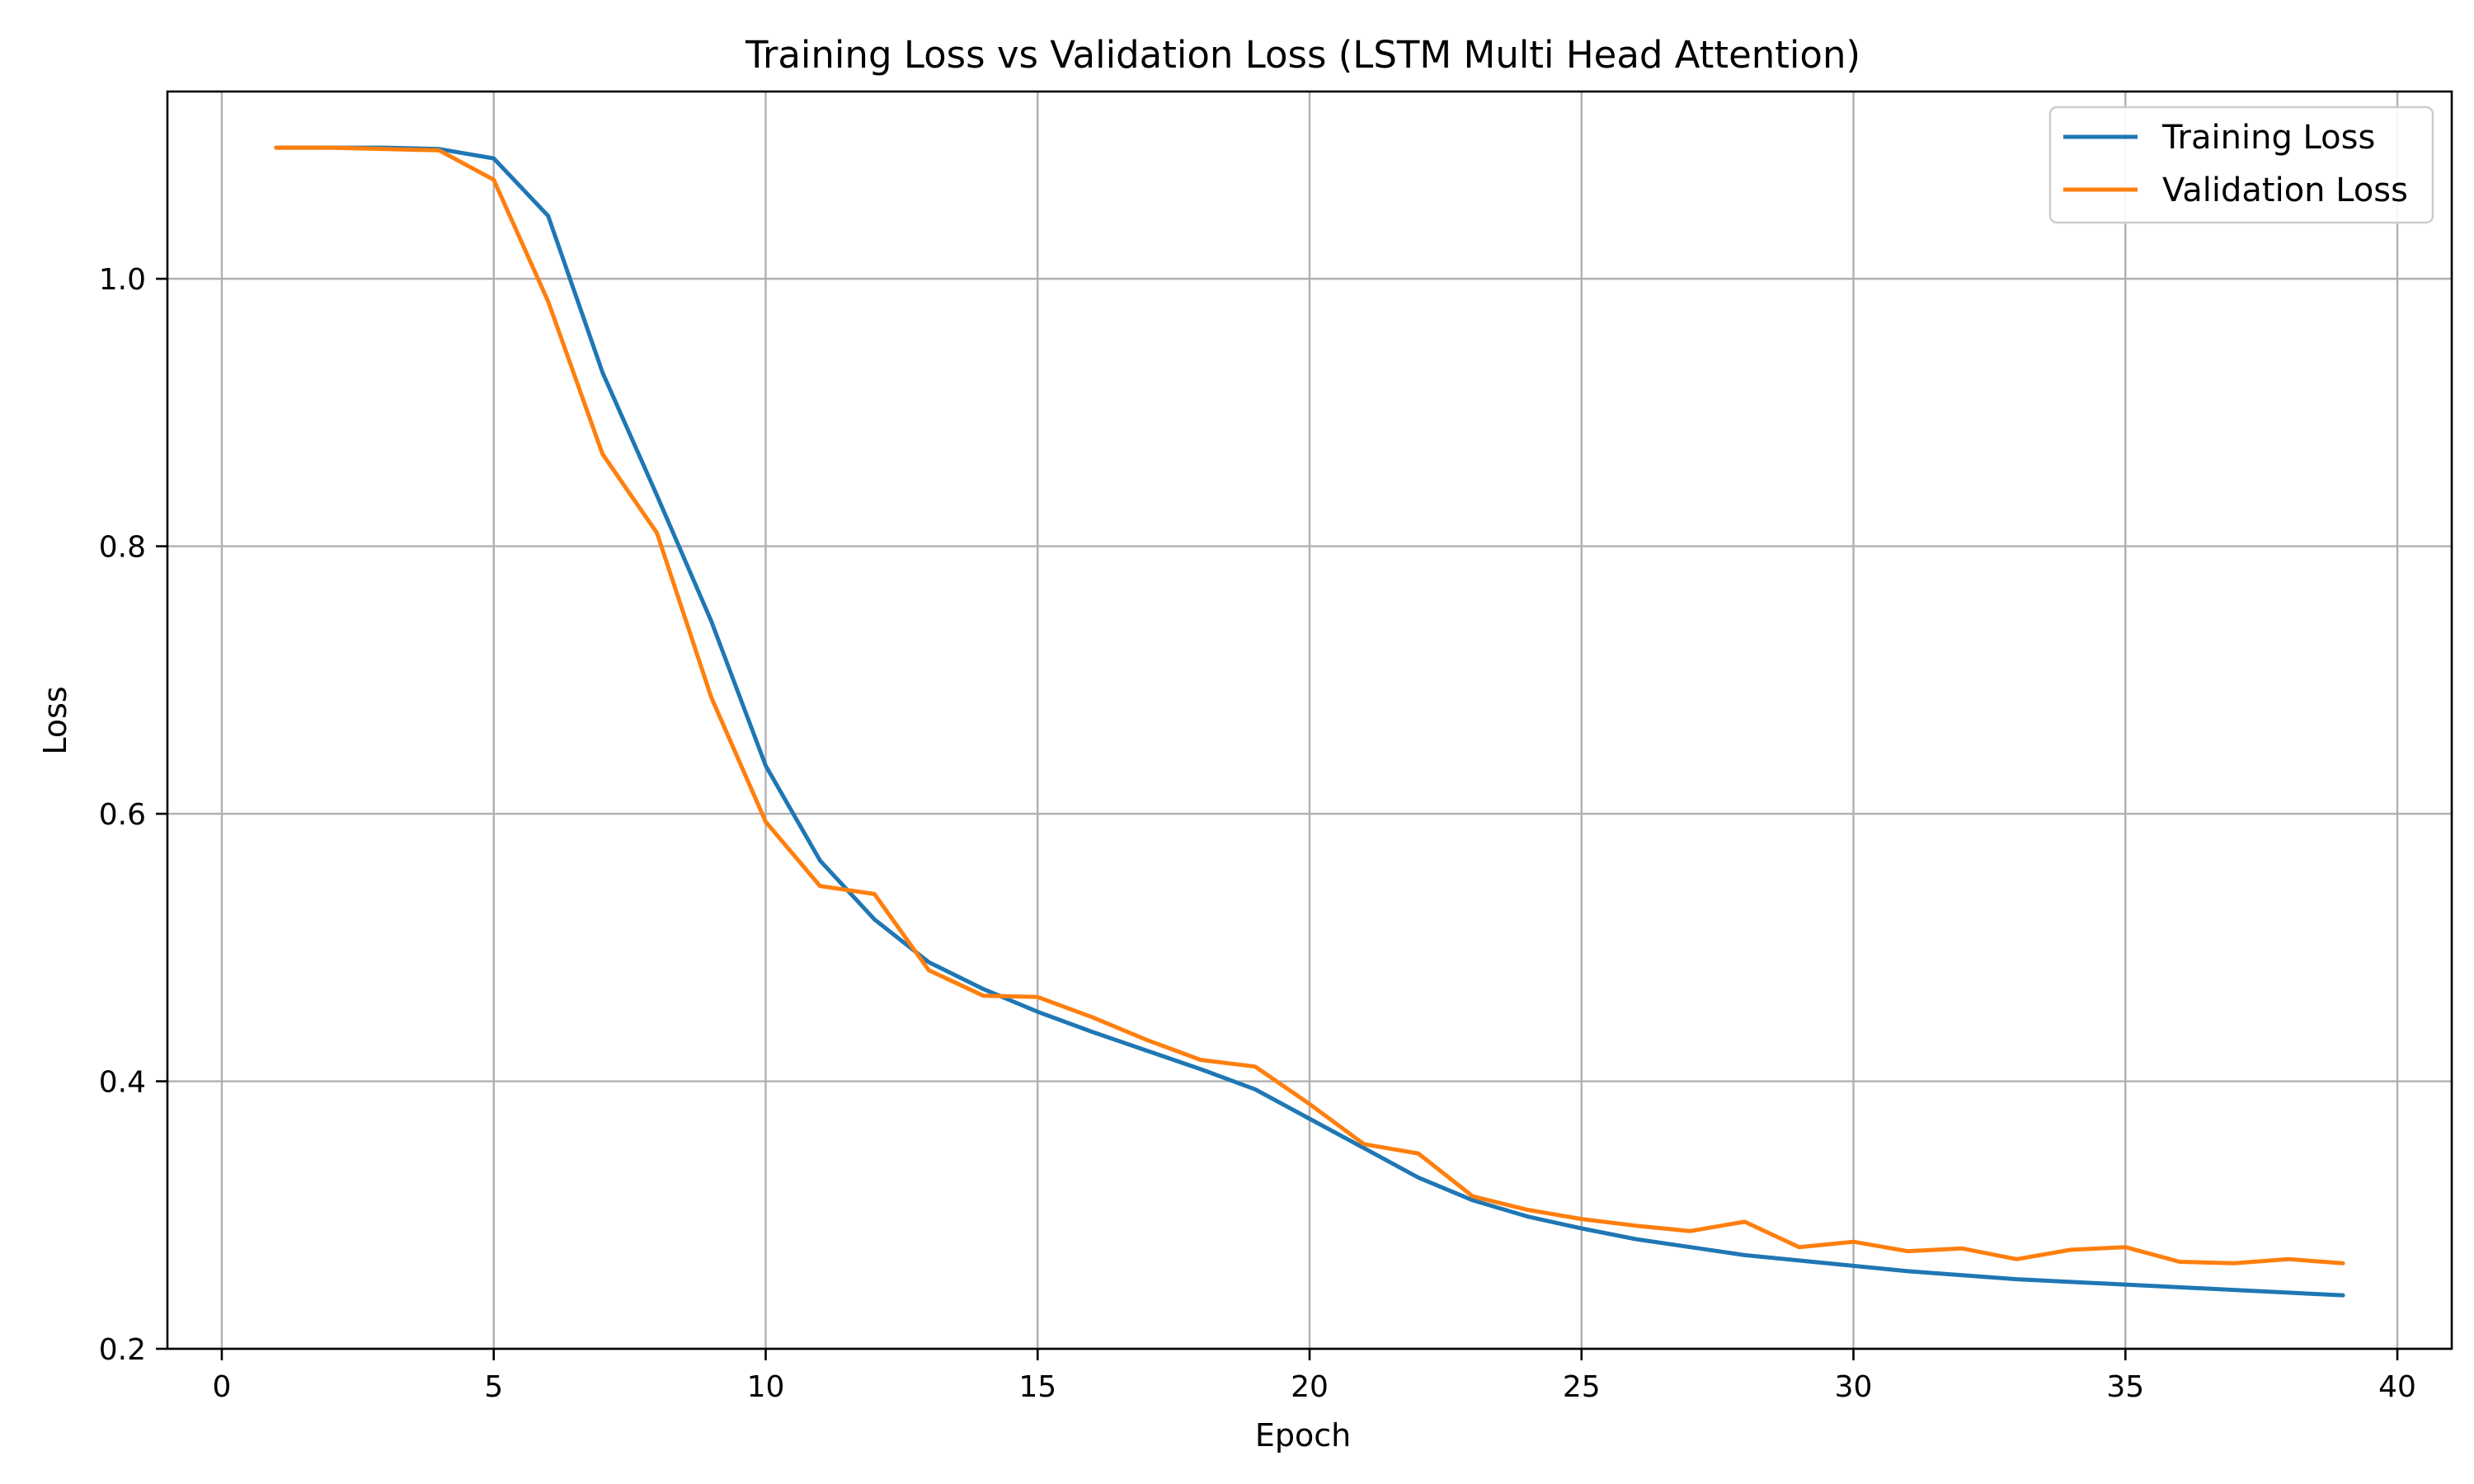 Image resolution: width=2474 pixels, height=1484 pixels. I want to click on legend-box, so click(2241, 165).